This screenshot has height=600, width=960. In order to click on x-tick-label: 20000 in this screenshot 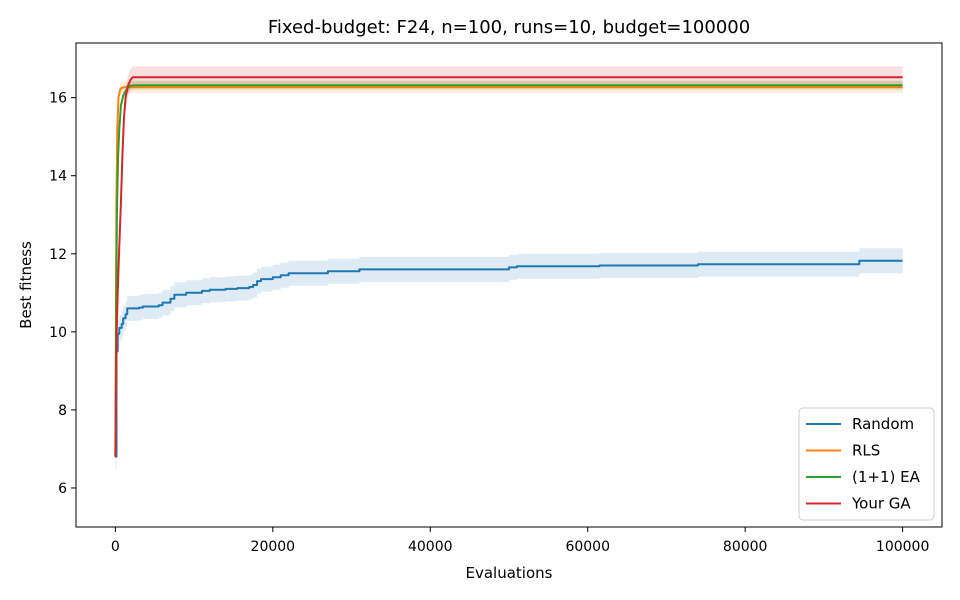, I will do `click(273, 547)`.